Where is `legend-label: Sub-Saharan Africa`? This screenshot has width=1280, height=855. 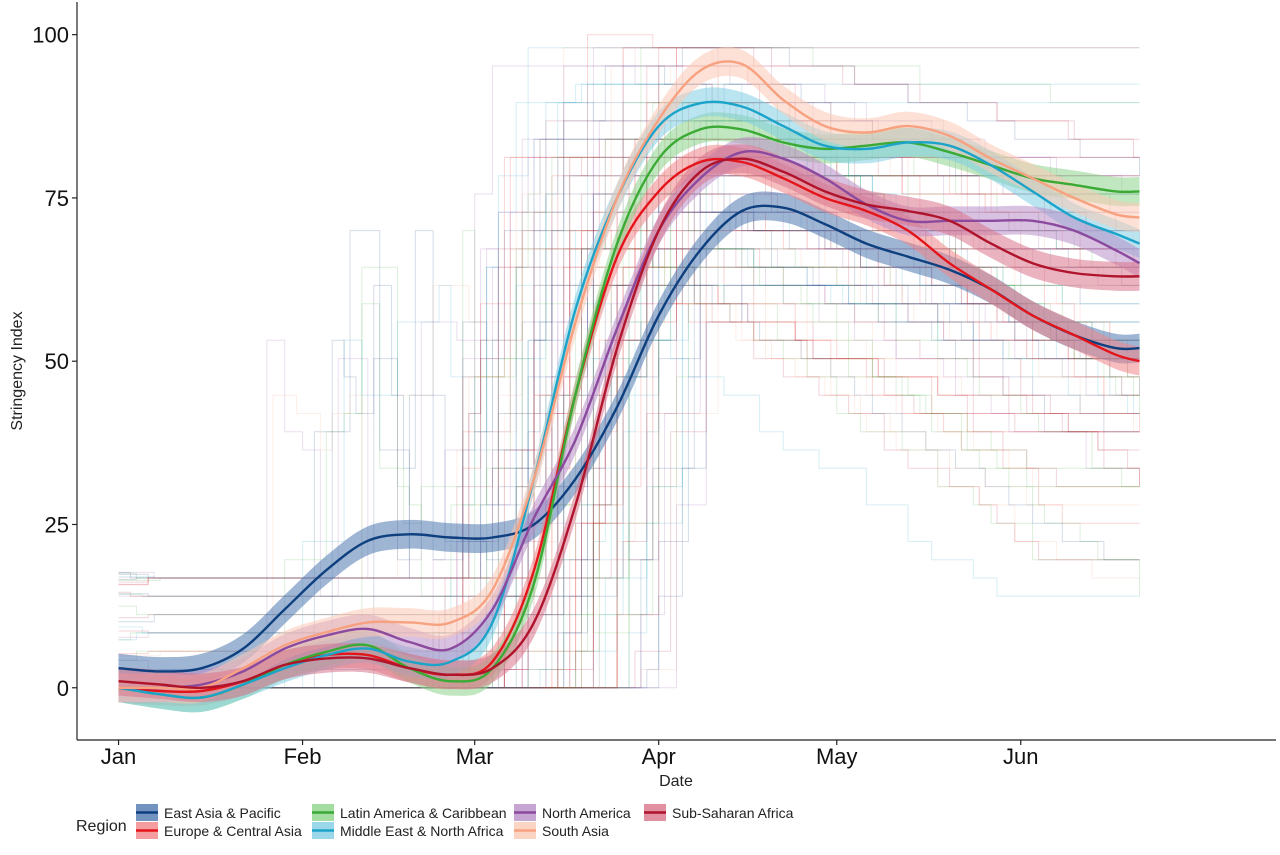 legend-label: Sub-Saharan Africa is located at coordinates (733, 813).